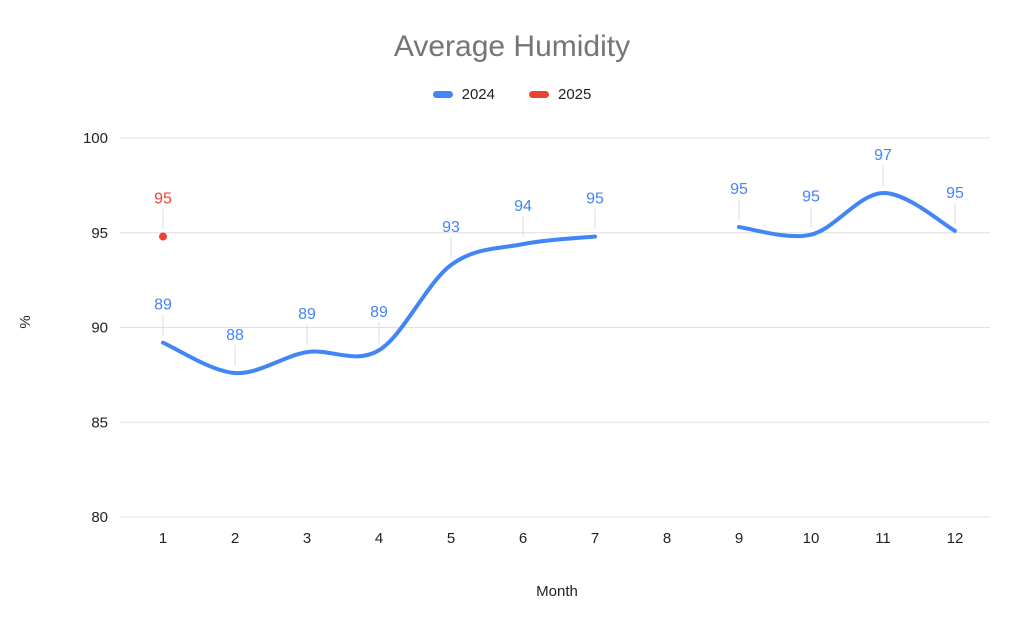  I want to click on x-tick-label: 7, so click(595, 538).